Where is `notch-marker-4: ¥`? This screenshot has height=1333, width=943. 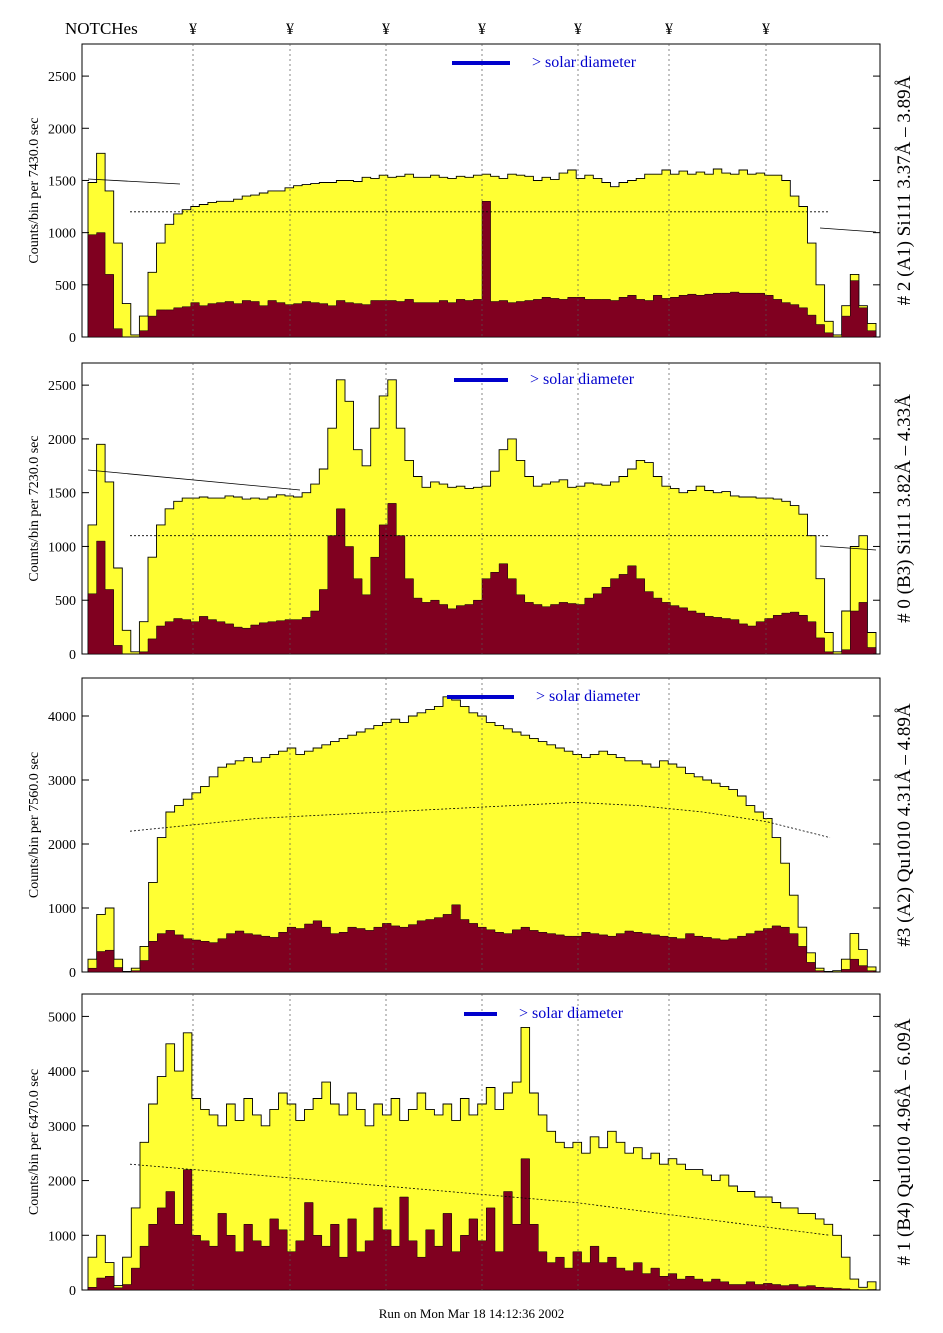
notch-marker-4: ¥ is located at coordinates (578, 29).